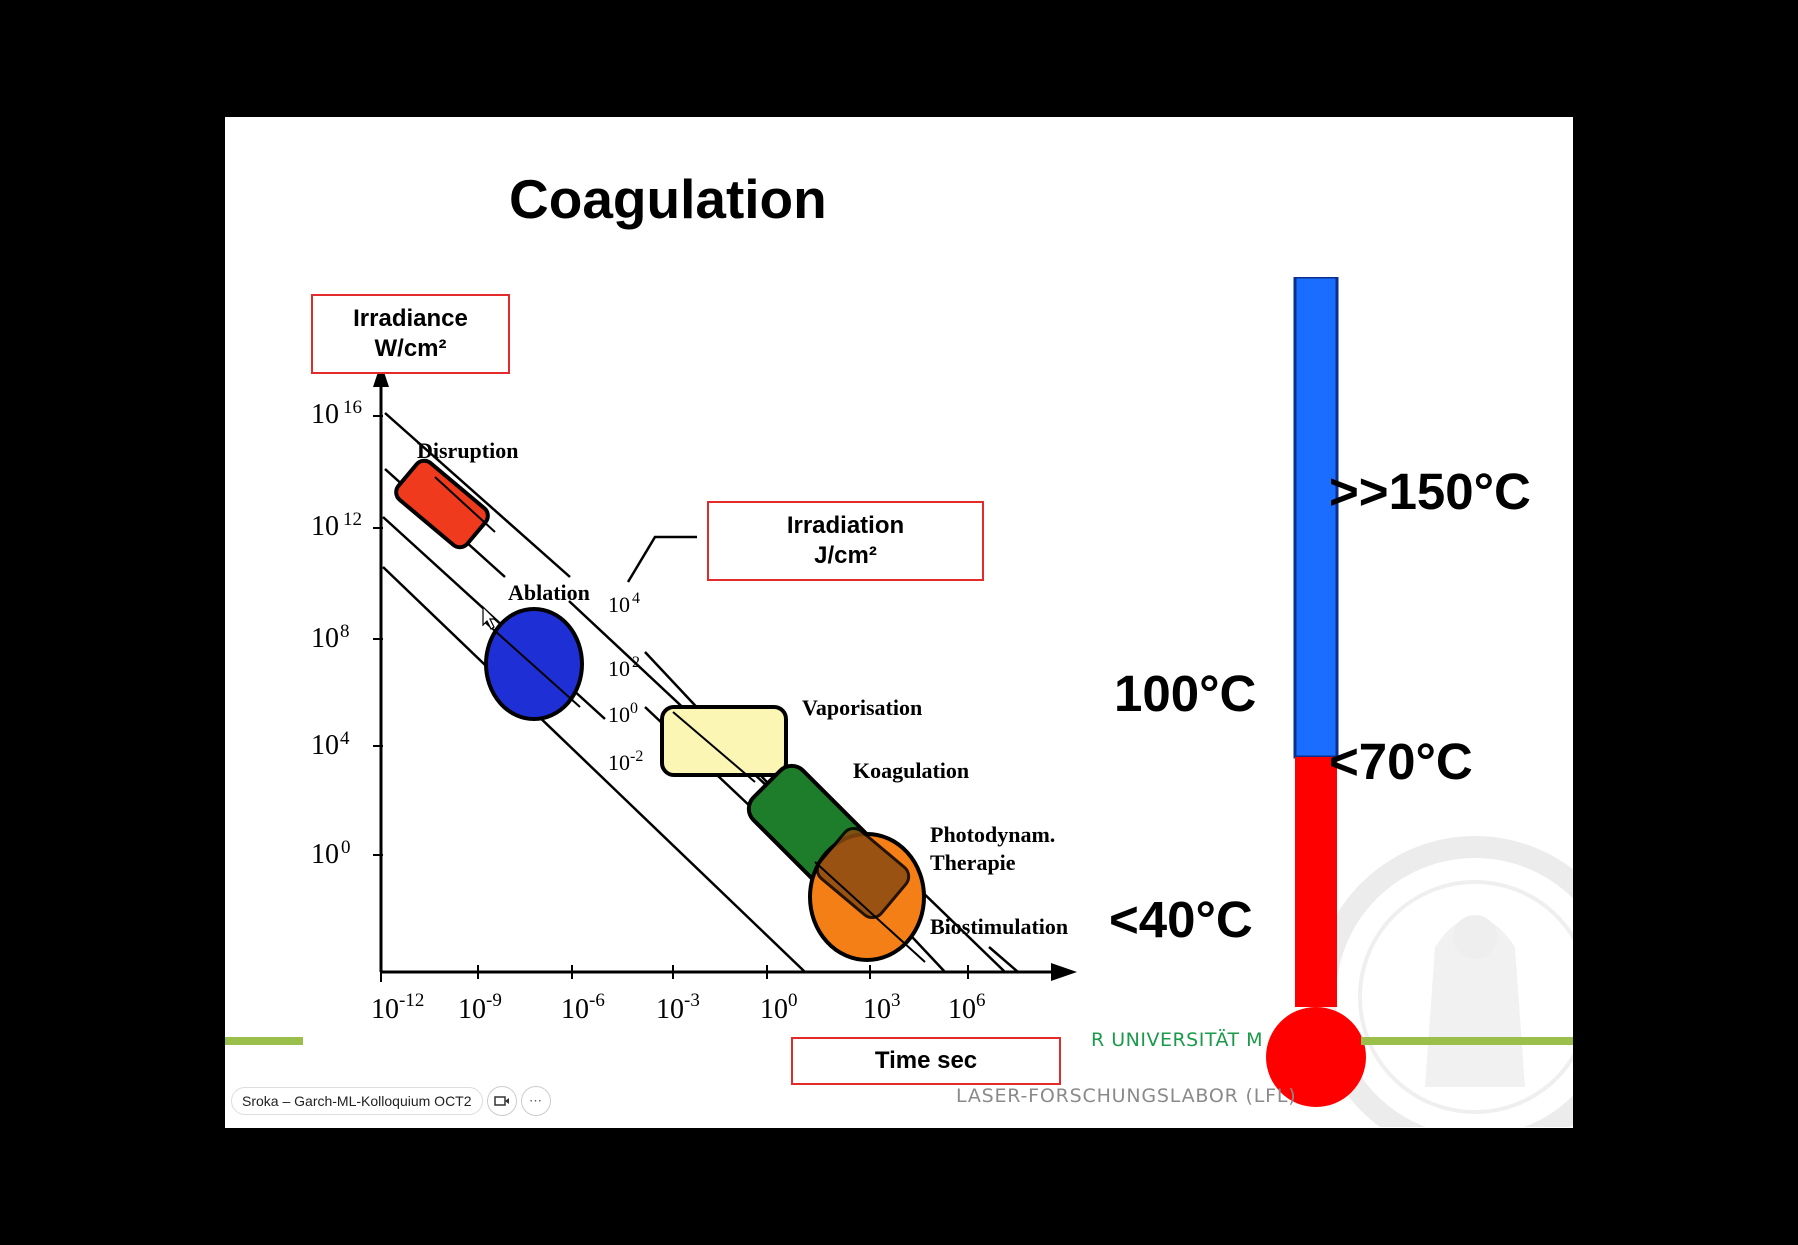 Image resolution: width=1798 pixels, height=1245 pixels. Describe the element at coordinates (661, 559) in the screenshot. I see `irradiation-pointer` at that location.